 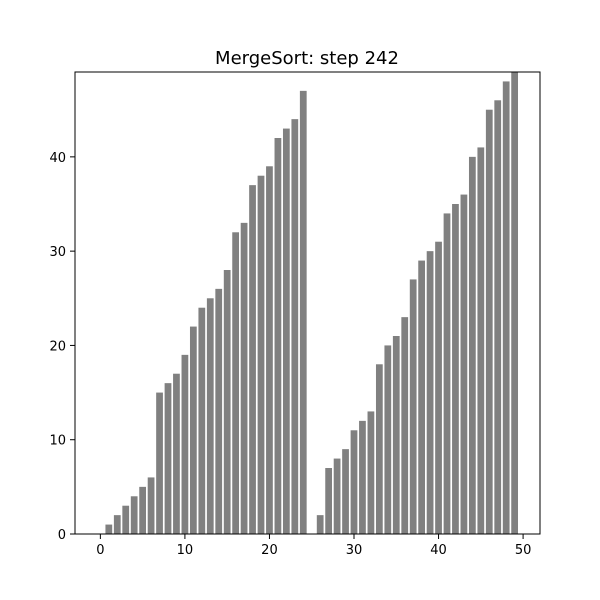 I want to click on y-axis: 0 10 20 30 40, so click(x=62, y=347).